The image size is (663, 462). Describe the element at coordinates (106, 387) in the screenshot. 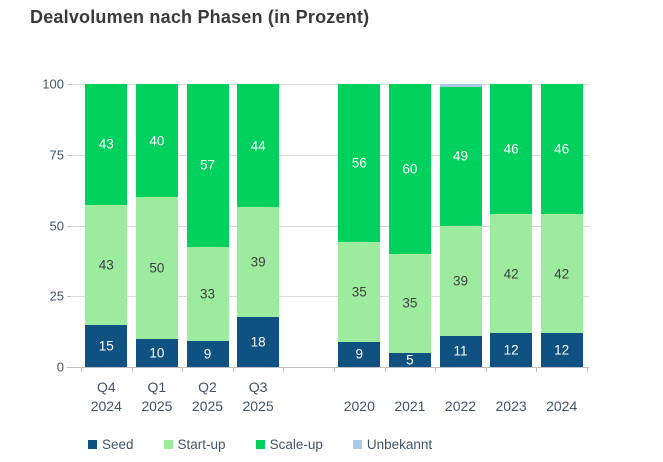

I see `x-category-label-line: Q4` at that location.